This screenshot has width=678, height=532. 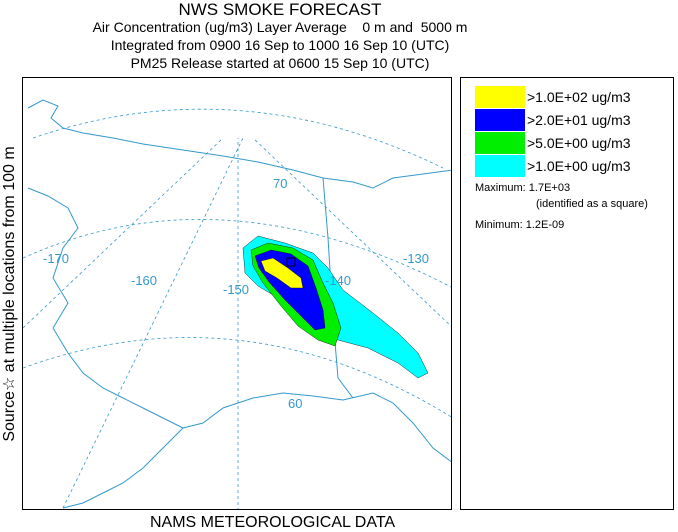 I want to click on map-title: NWS SMOKE FORECAST, so click(x=280, y=9).